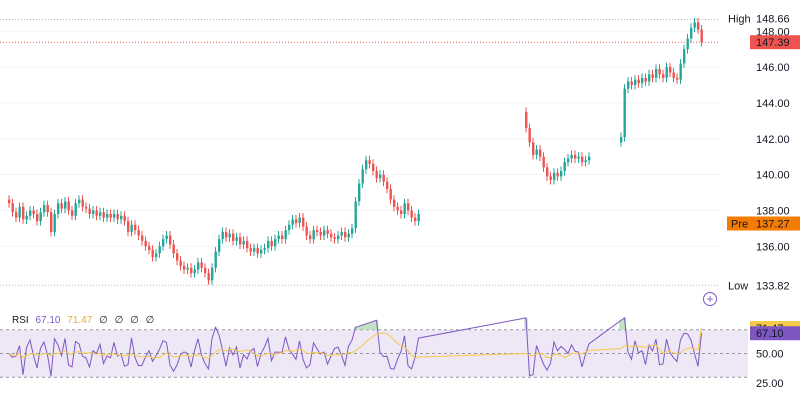 Image resolution: width=800 pixels, height=400 pixels. What do you see at coordinates (710, 299) in the screenshot?
I see `add-indicator-plus-icon: +` at bounding box center [710, 299].